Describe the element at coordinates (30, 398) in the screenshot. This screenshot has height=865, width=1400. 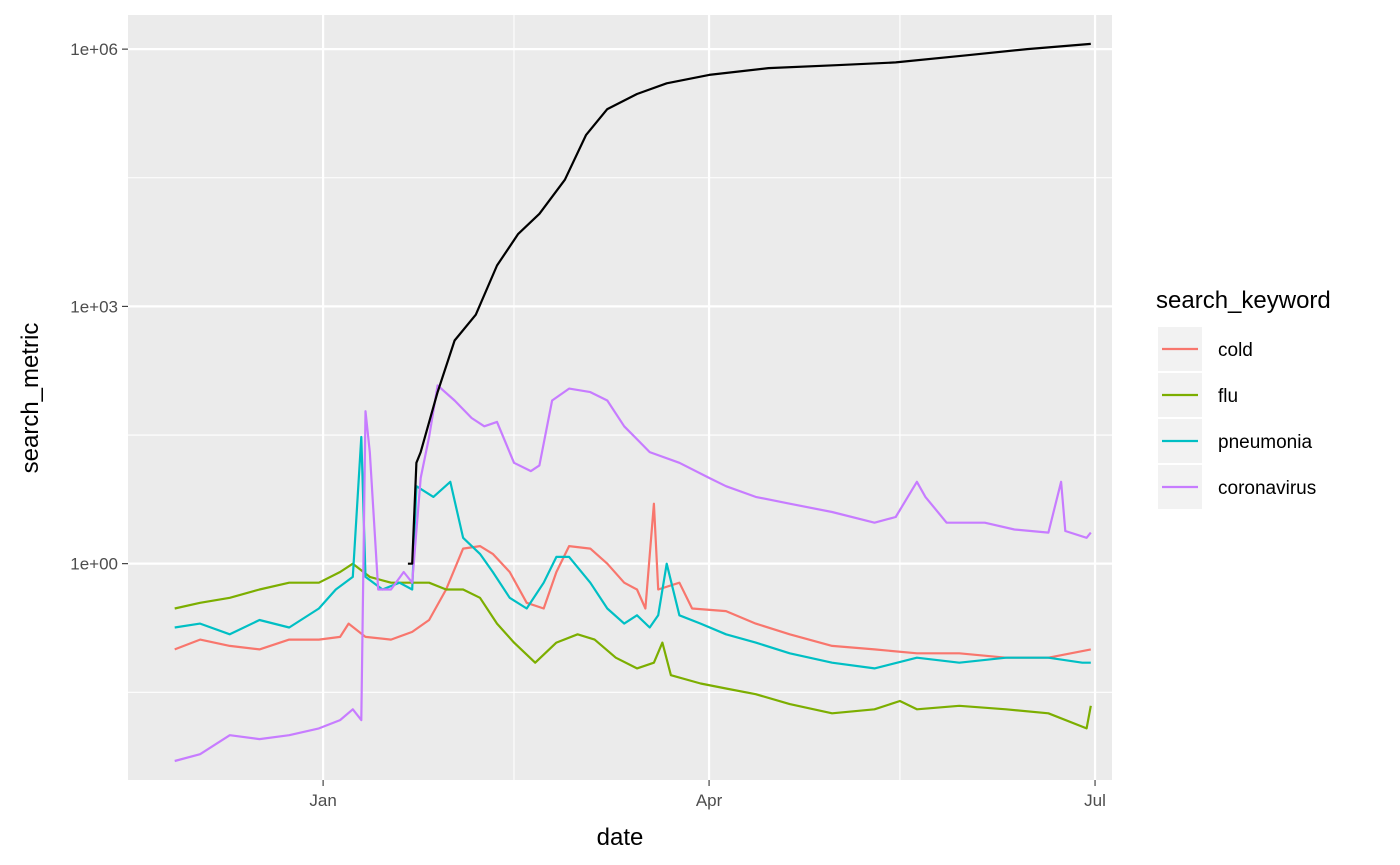
I see `y-axis-title: search_metric` at that location.